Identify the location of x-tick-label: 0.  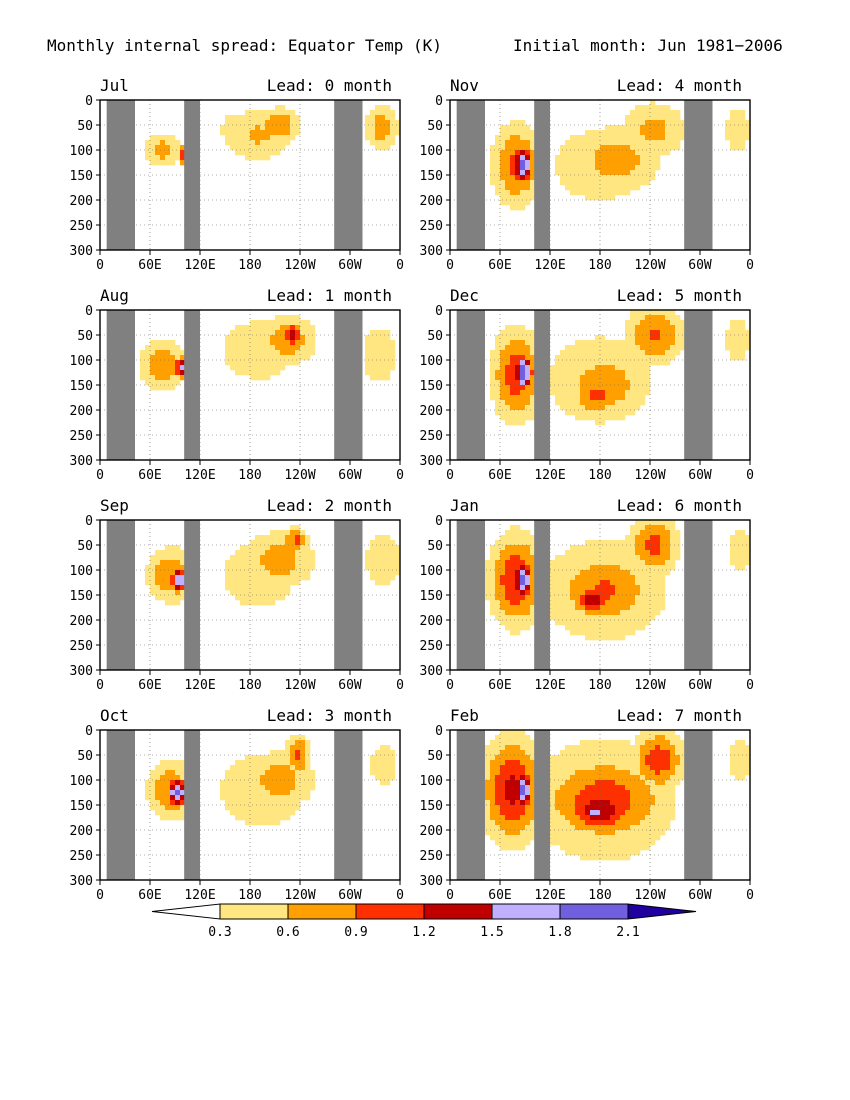
(100, 685).